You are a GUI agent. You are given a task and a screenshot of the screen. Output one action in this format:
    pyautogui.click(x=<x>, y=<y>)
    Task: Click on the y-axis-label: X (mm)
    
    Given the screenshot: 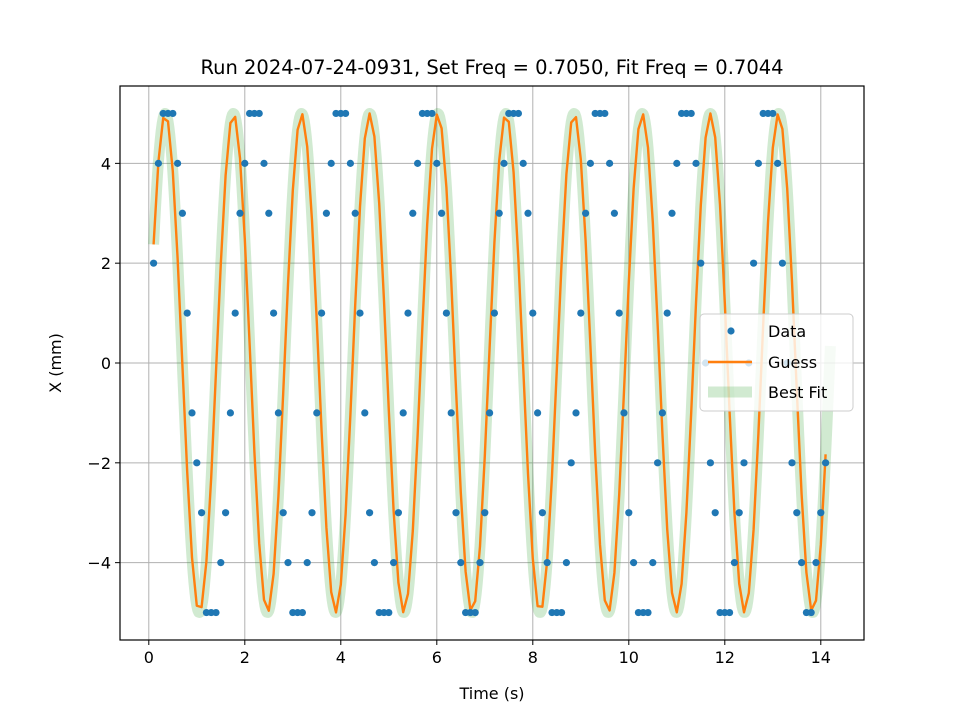 What is the action you would take?
    pyautogui.click(x=55, y=363)
    